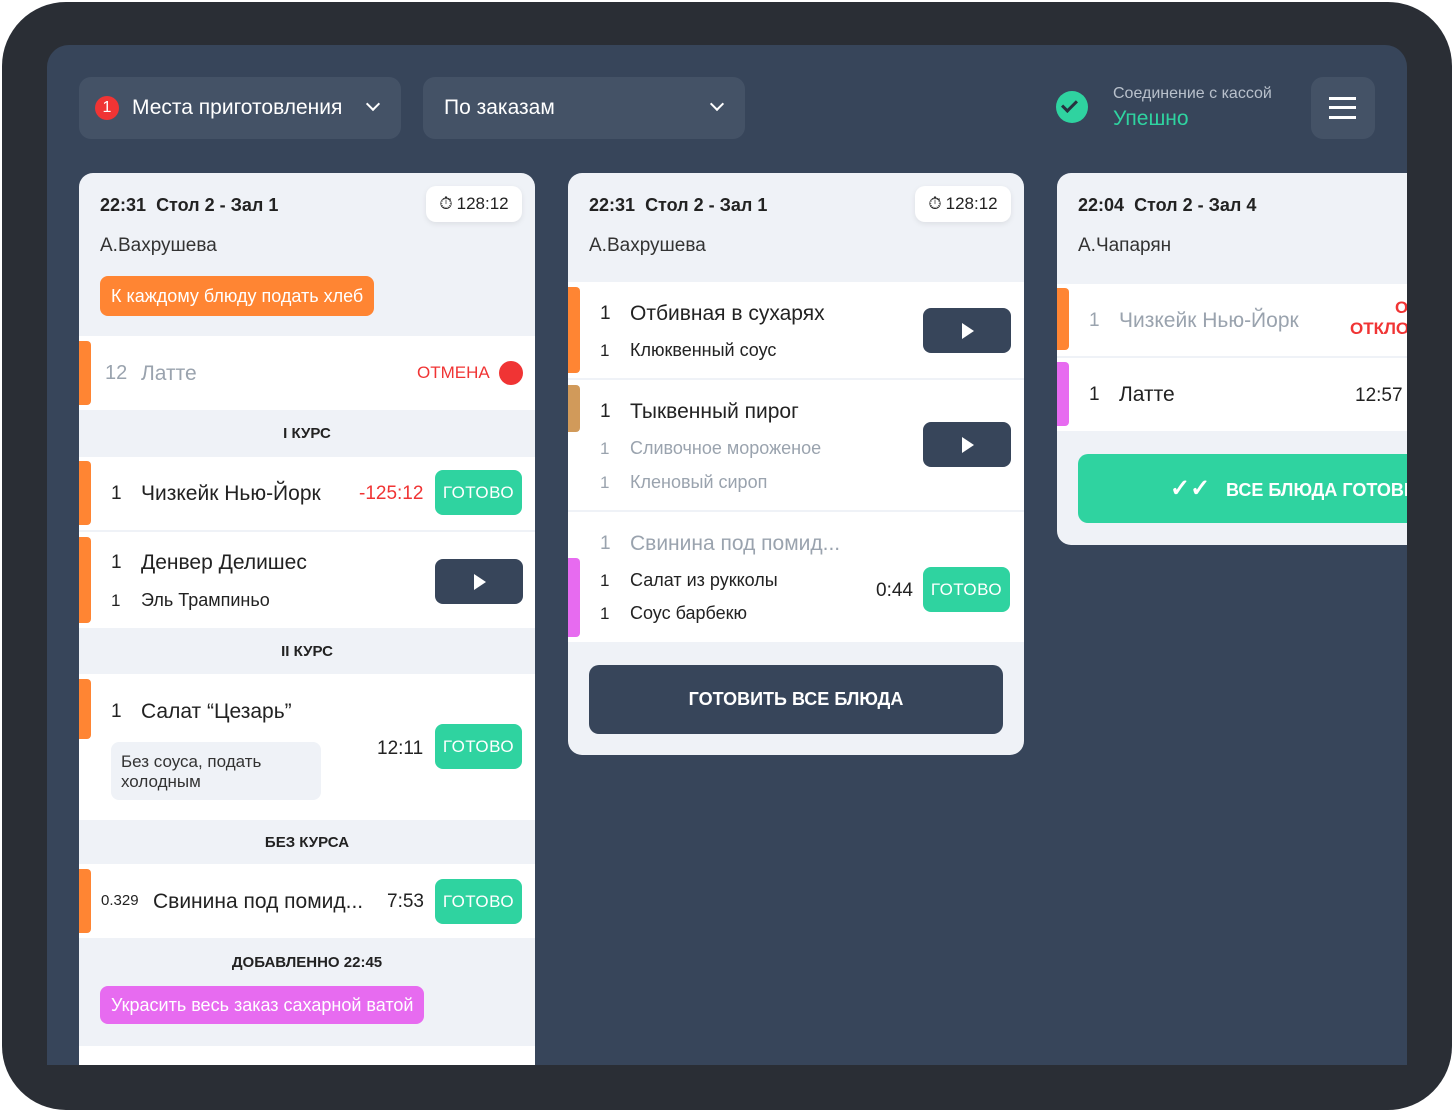 This screenshot has height=1110, width=1452. Describe the element at coordinates (1167, 205) in the screenshot. I see `order-header: 22:04 Стол 2 - Зал 4` at that location.